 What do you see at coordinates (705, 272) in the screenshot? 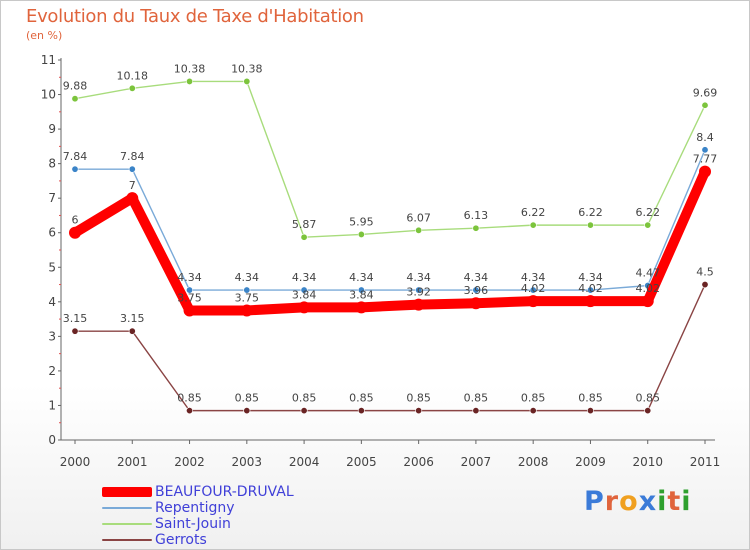
I see `data-label: 4.5` at bounding box center [705, 272].